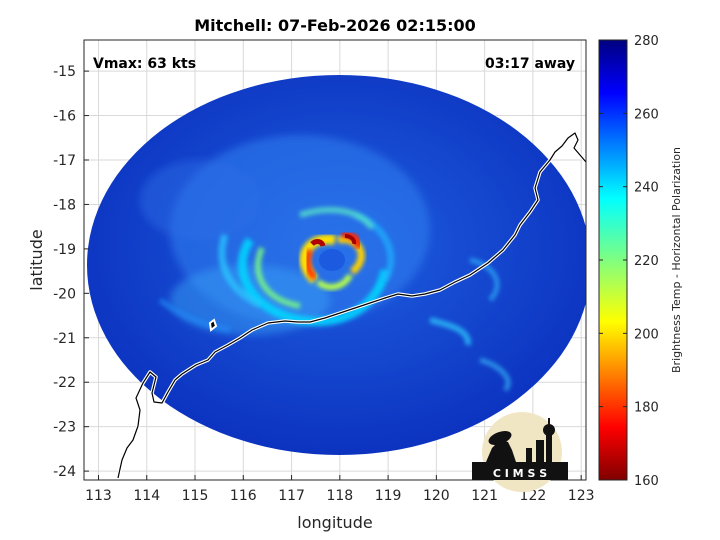 The image size is (720, 540). I want to click on y-tick-label: -17, so click(64, 161).